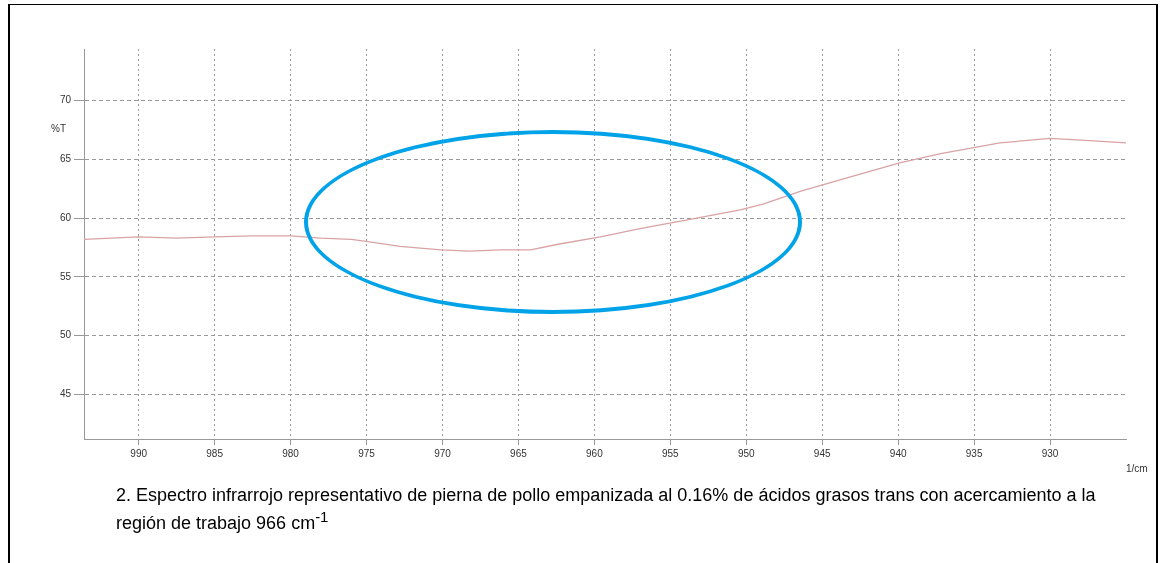 This screenshot has width=1161, height=563. Describe the element at coordinates (65, 100) in the screenshot. I see `y-tick-label: 70` at that location.